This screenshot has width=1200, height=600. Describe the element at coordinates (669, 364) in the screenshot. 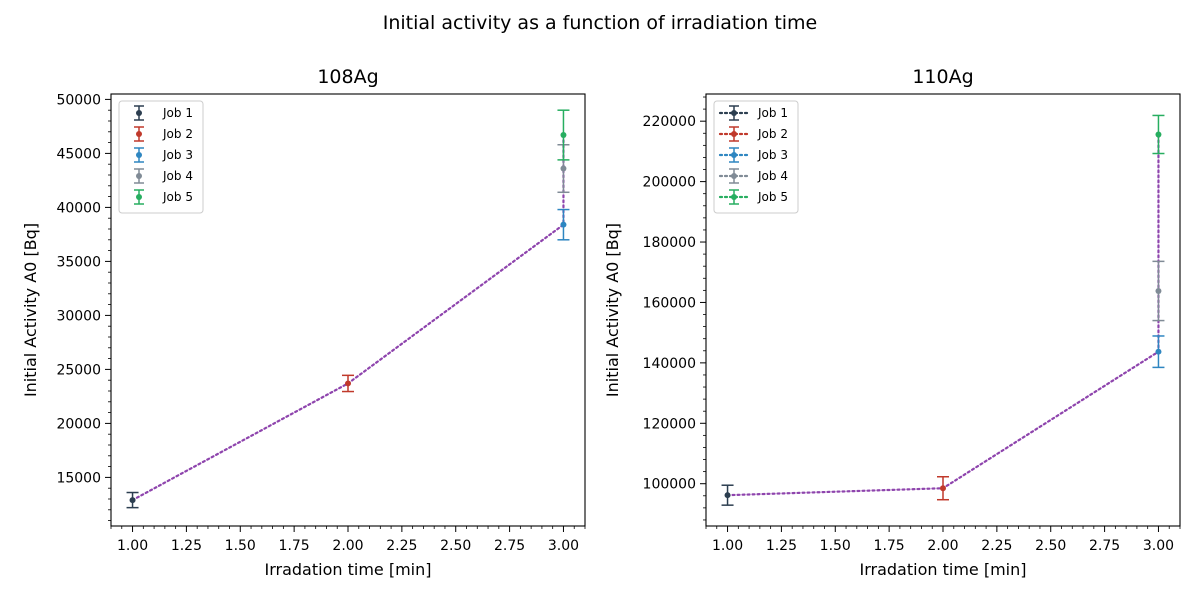

I see `y-tick-label: 140000` at that location.